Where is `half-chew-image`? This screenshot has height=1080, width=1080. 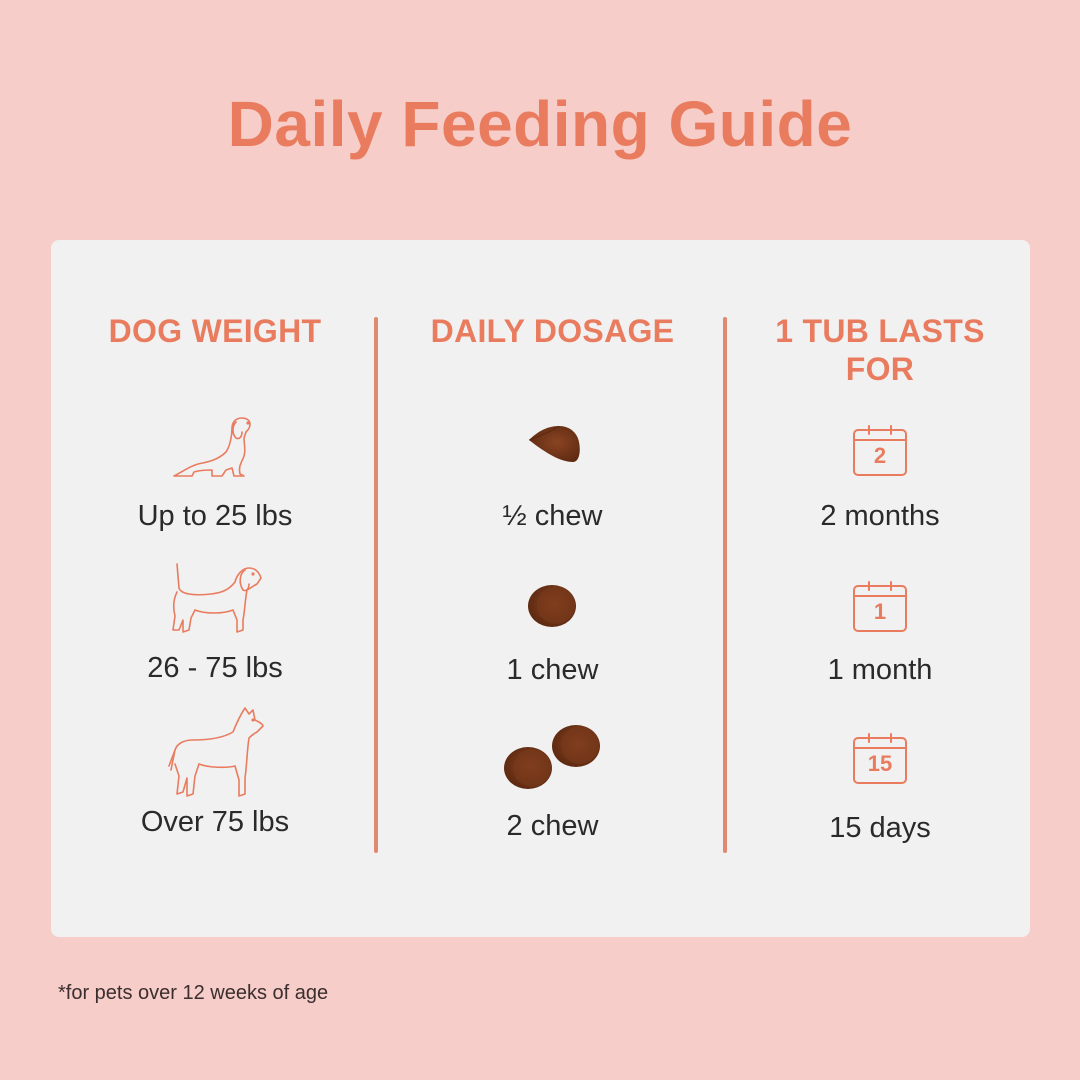
half-chew-image is located at coordinates (554, 443).